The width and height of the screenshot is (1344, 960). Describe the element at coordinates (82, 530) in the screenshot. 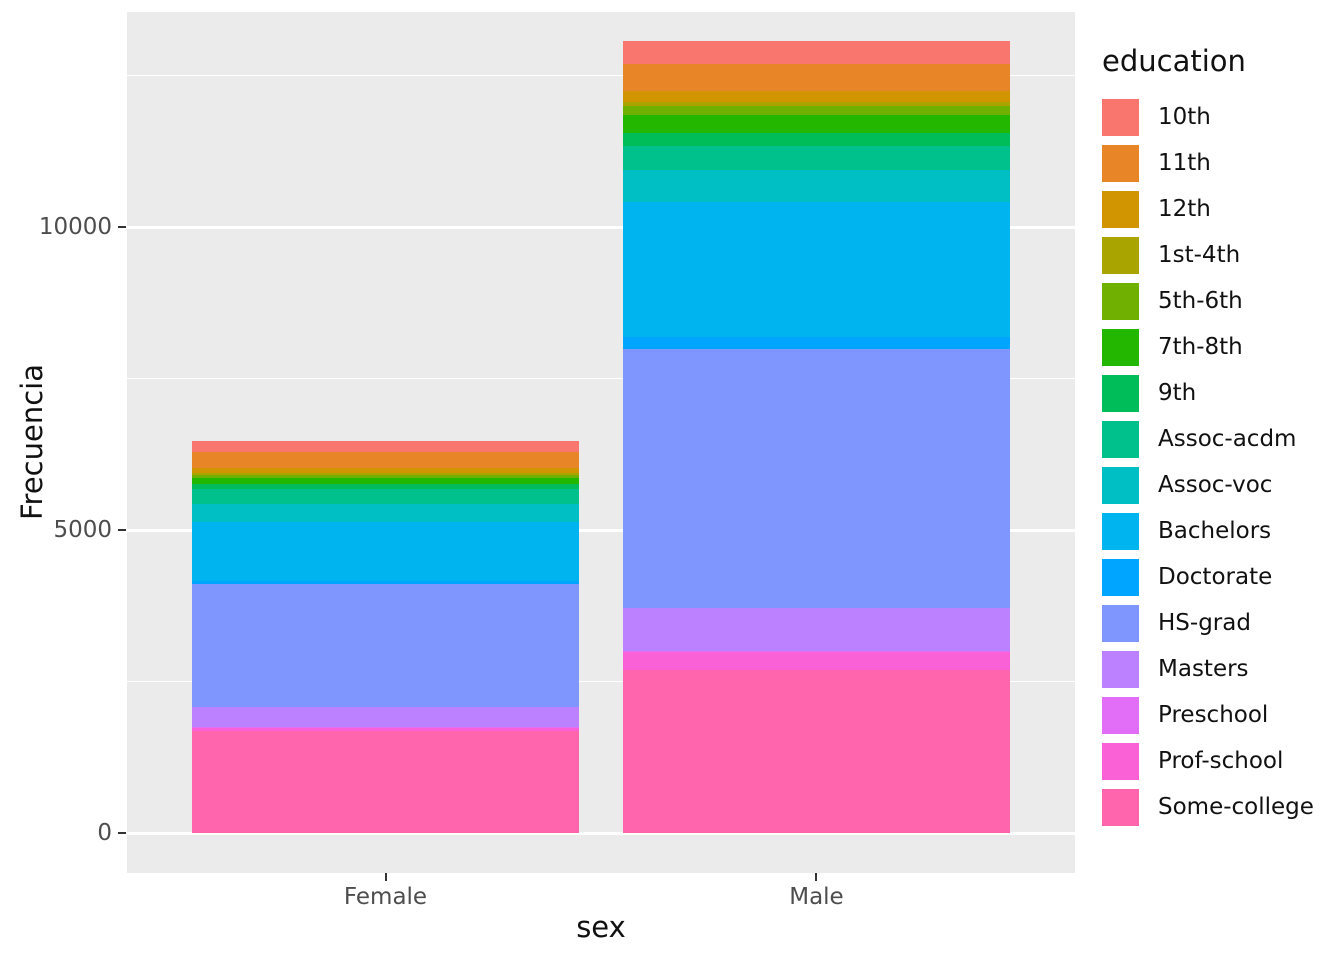

I see `y-tick-label: 5000` at that location.